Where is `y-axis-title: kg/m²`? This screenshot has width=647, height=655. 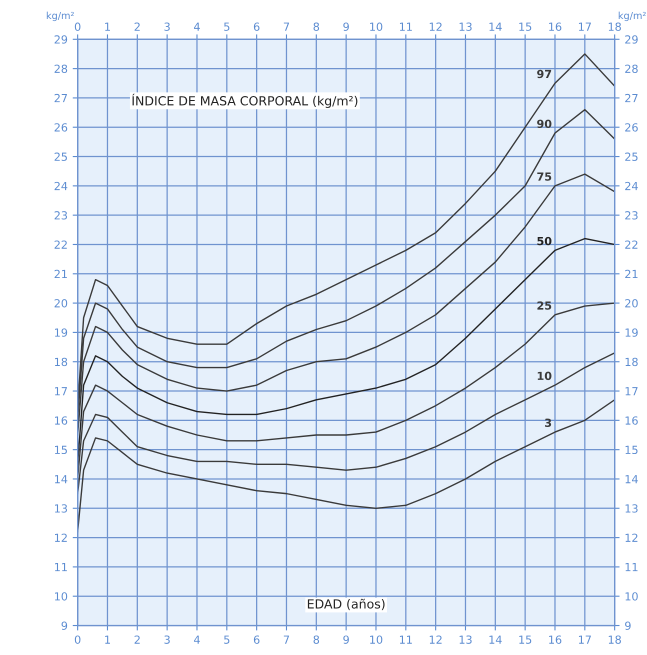 y-axis-title: kg/m² is located at coordinates (60, 17).